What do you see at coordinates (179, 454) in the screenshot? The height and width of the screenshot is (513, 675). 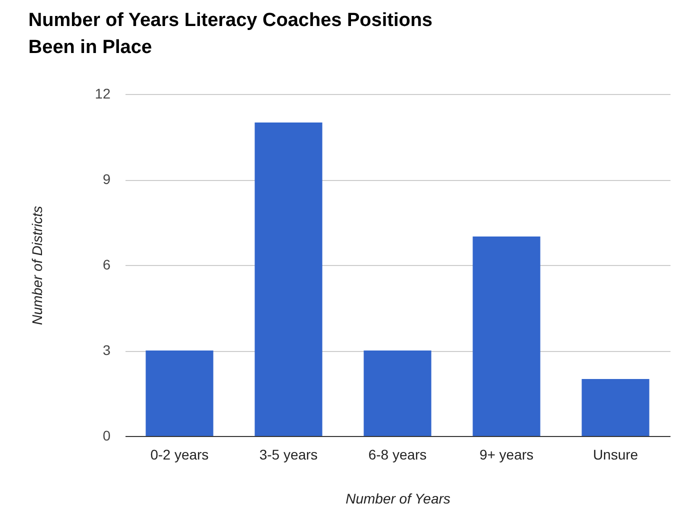 I see `x-tick-label: 0-2 years` at bounding box center [179, 454].